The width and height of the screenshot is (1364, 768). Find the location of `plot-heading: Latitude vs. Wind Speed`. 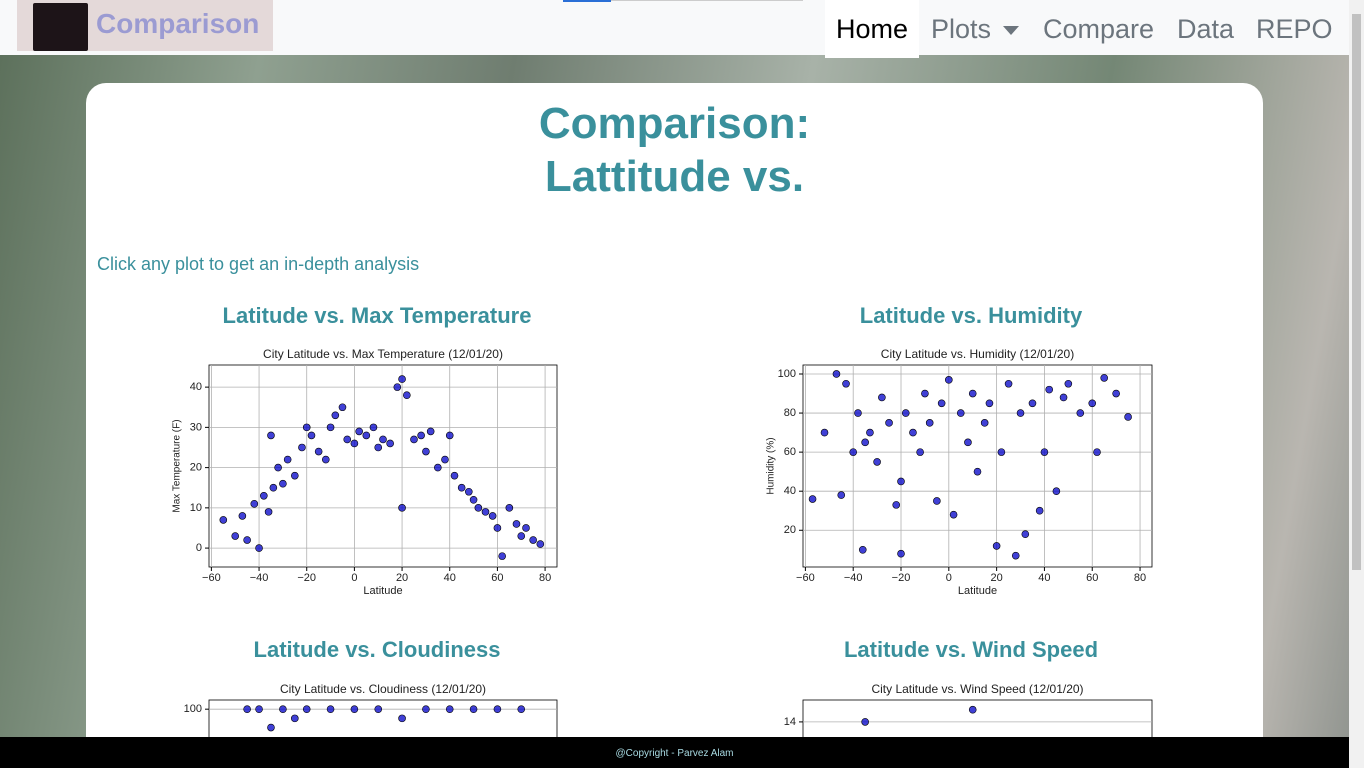

plot-heading: Latitude vs. Wind Speed is located at coordinates (971, 649).